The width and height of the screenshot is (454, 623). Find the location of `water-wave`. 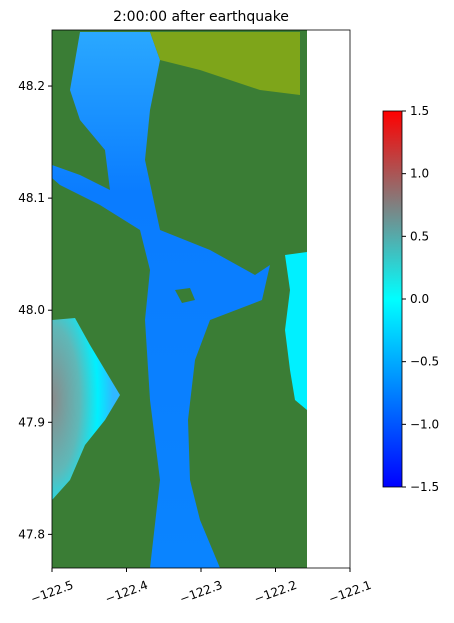

water-wave is located at coordinates (86, 409).